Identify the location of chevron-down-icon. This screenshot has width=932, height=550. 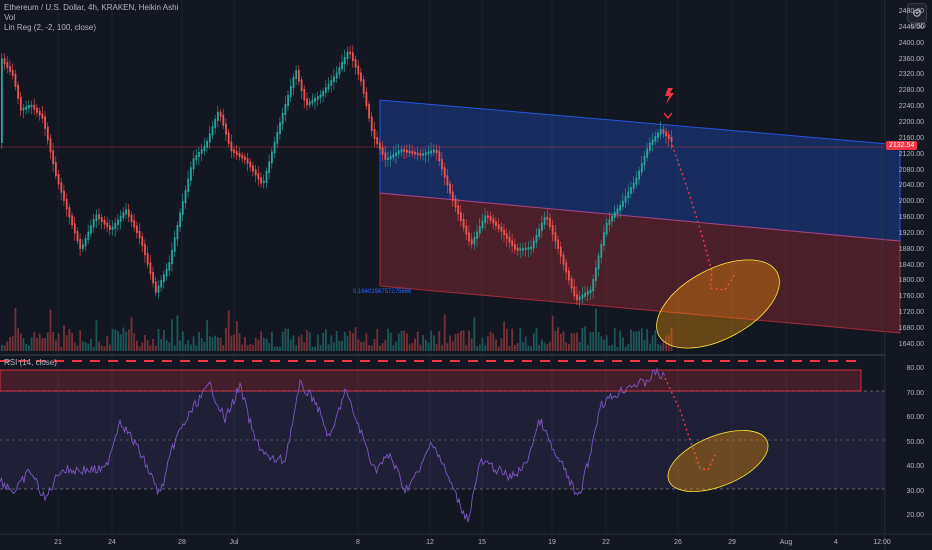
(668, 116).